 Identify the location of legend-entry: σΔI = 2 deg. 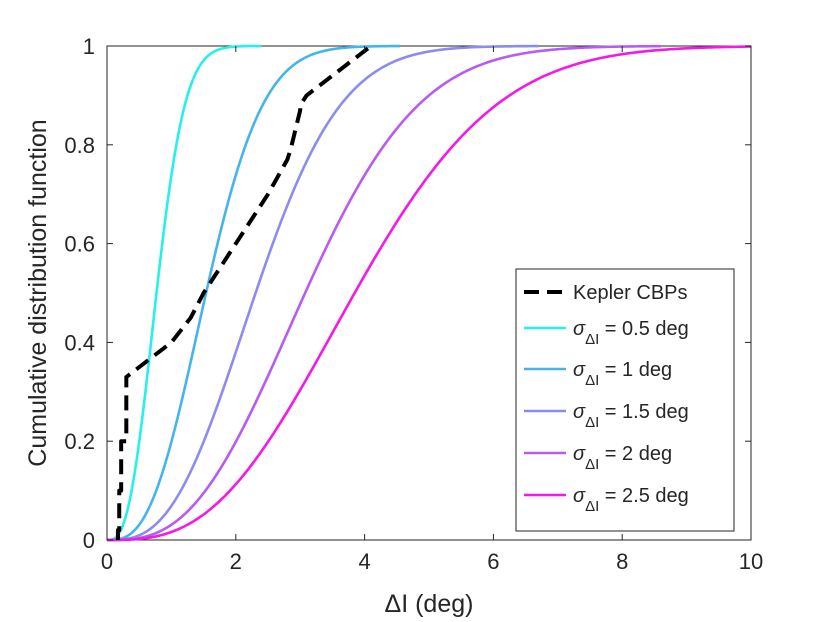
(622, 458).